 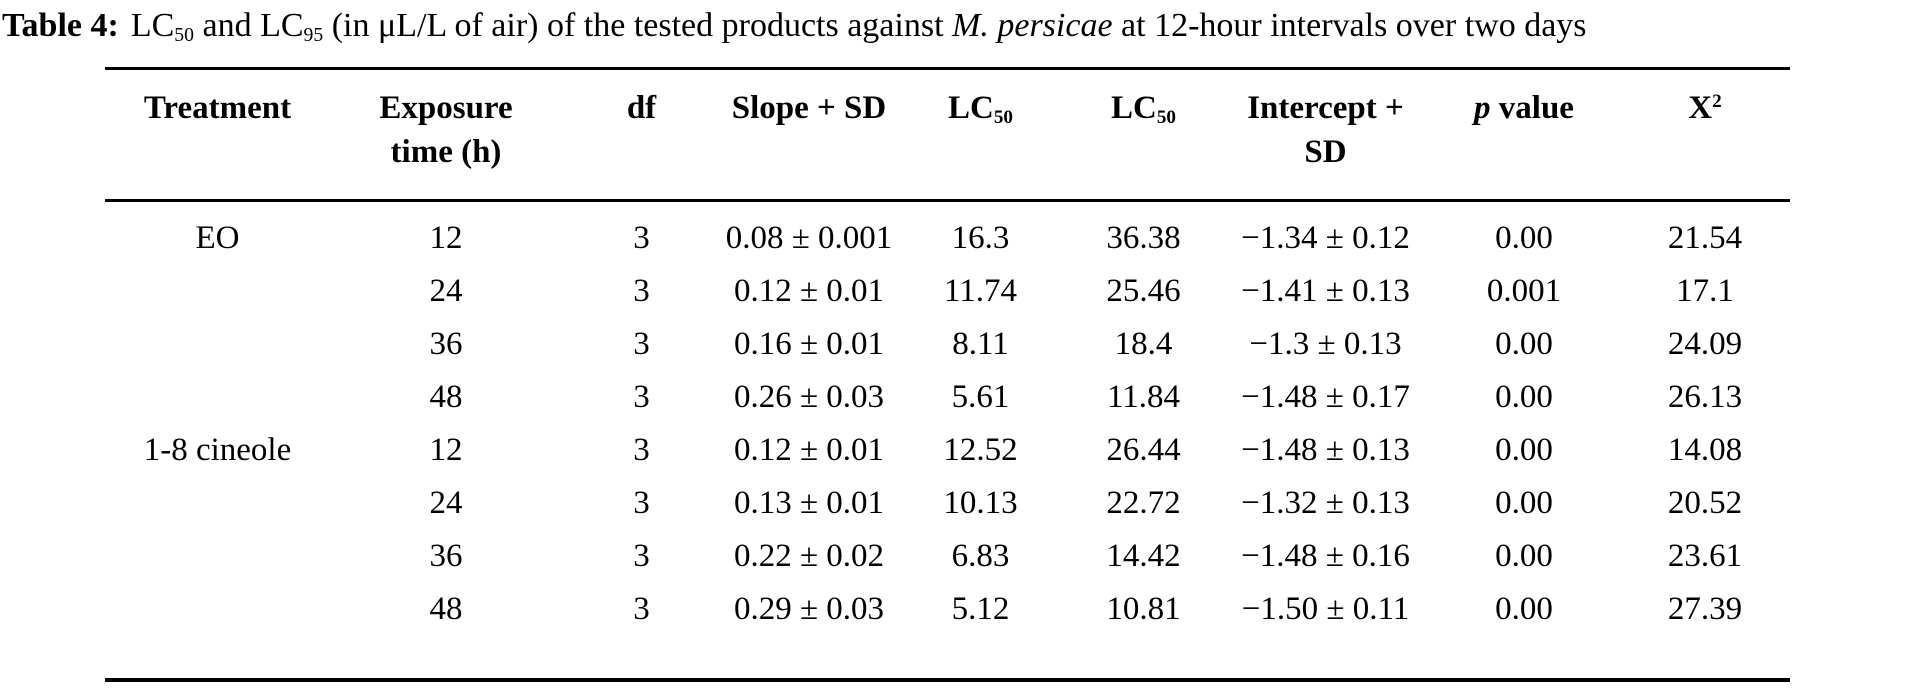 What do you see at coordinates (809, 134) in the screenshot?
I see `col-header-slope-sd: Slope + SD` at bounding box center [809, 134].